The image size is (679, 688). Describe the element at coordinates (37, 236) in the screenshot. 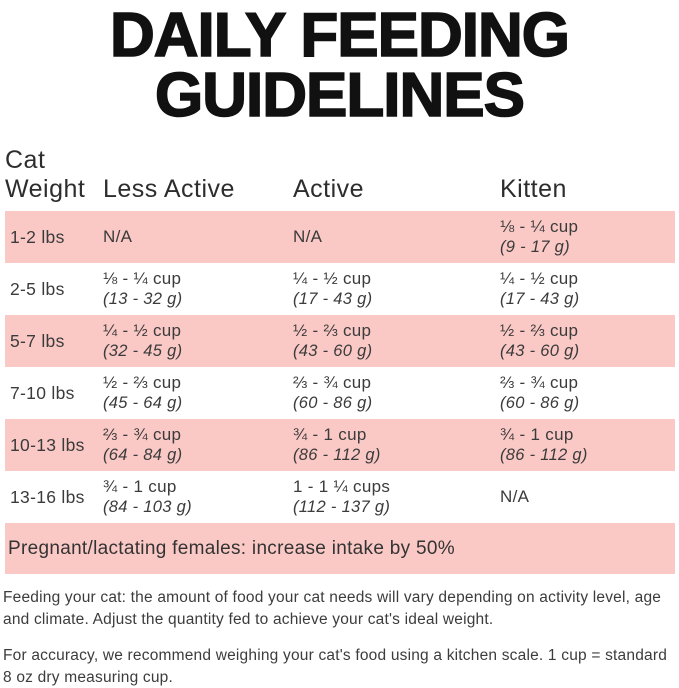

I see `weight-label: 1-2 lbs` at that location.